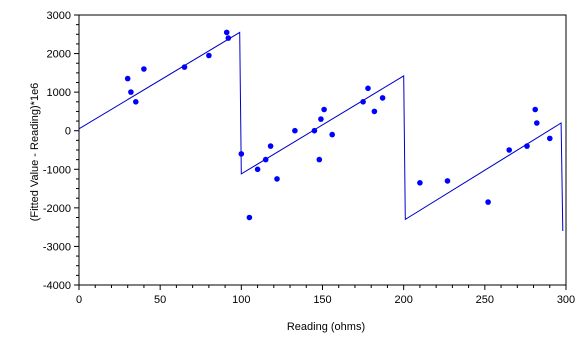  What do you see at coordinates (485, 300) in the screenshot?
I see `x-tick-label: 250` at bounding box center [485, 300].